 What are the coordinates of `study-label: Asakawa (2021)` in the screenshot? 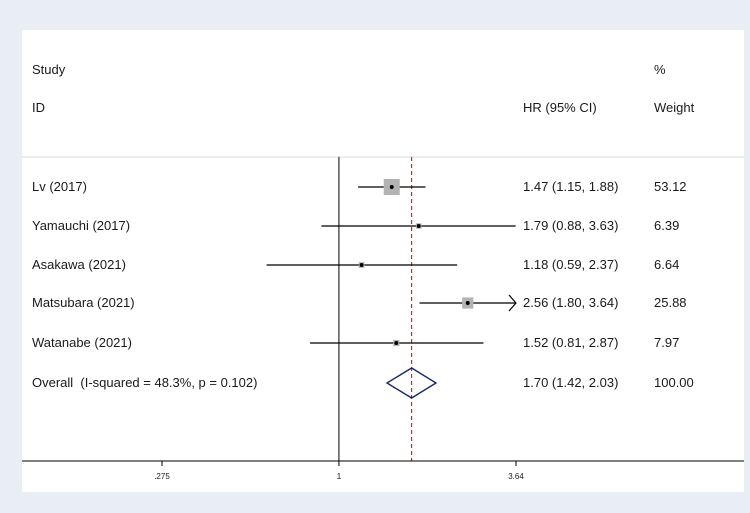 It's located at (79, 264).